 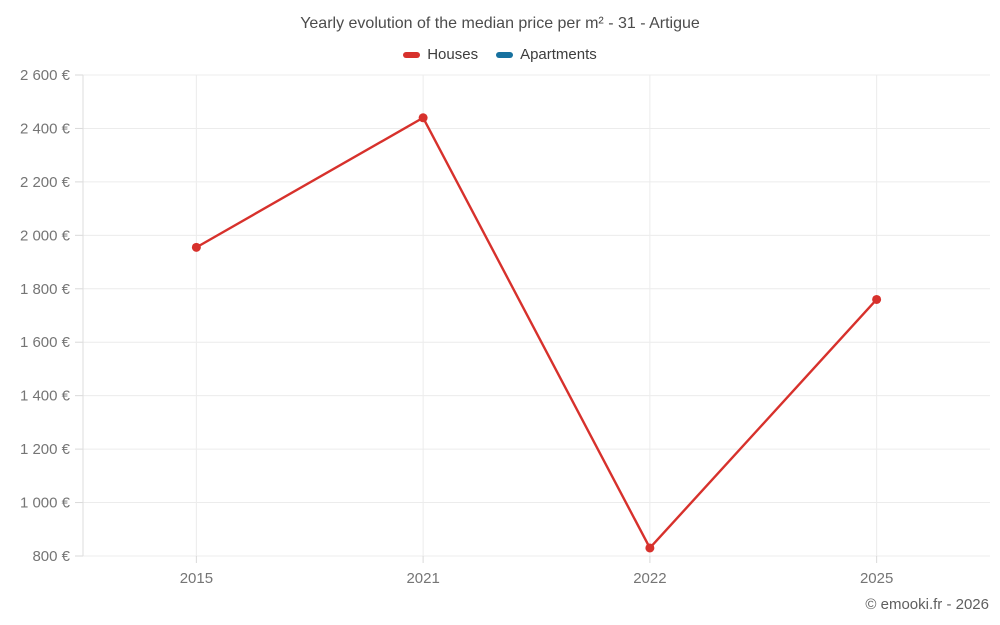 What do you see at coordinates (51, 556) in the screenshot?
I see `y-axis-label: 800 €` at bounding box center [51, 556].